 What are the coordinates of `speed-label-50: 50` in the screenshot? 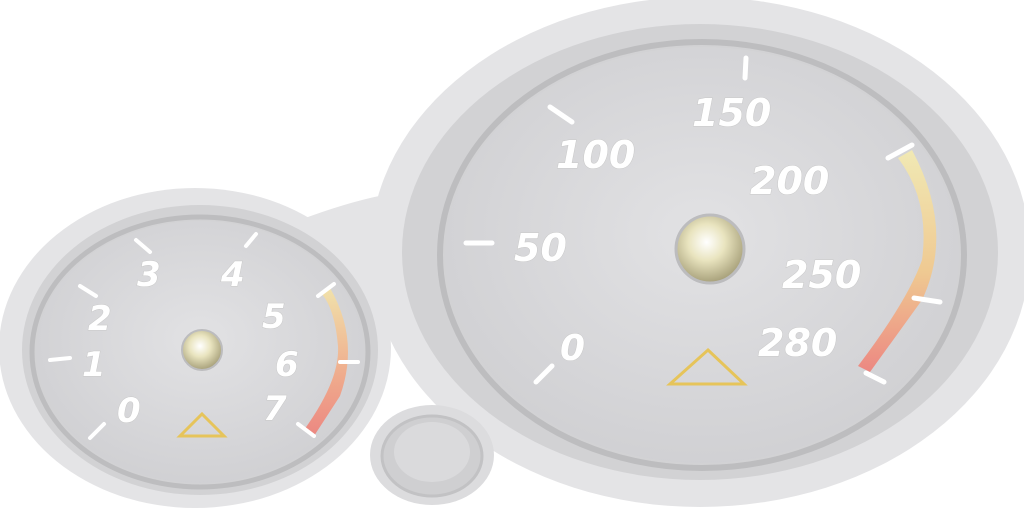 It's located at (540, 248).